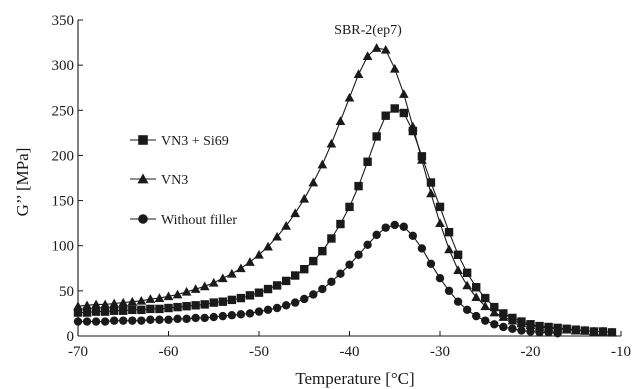  Describe the element at coordinates (183, 220) in the screenshot. I see `legend-item: Without filler` at that location.